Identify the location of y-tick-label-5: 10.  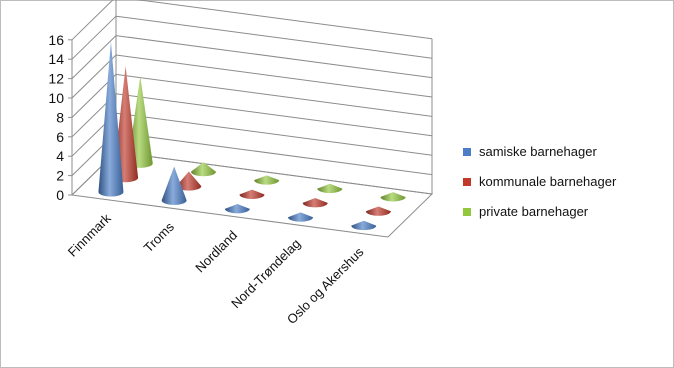
(56, 98).